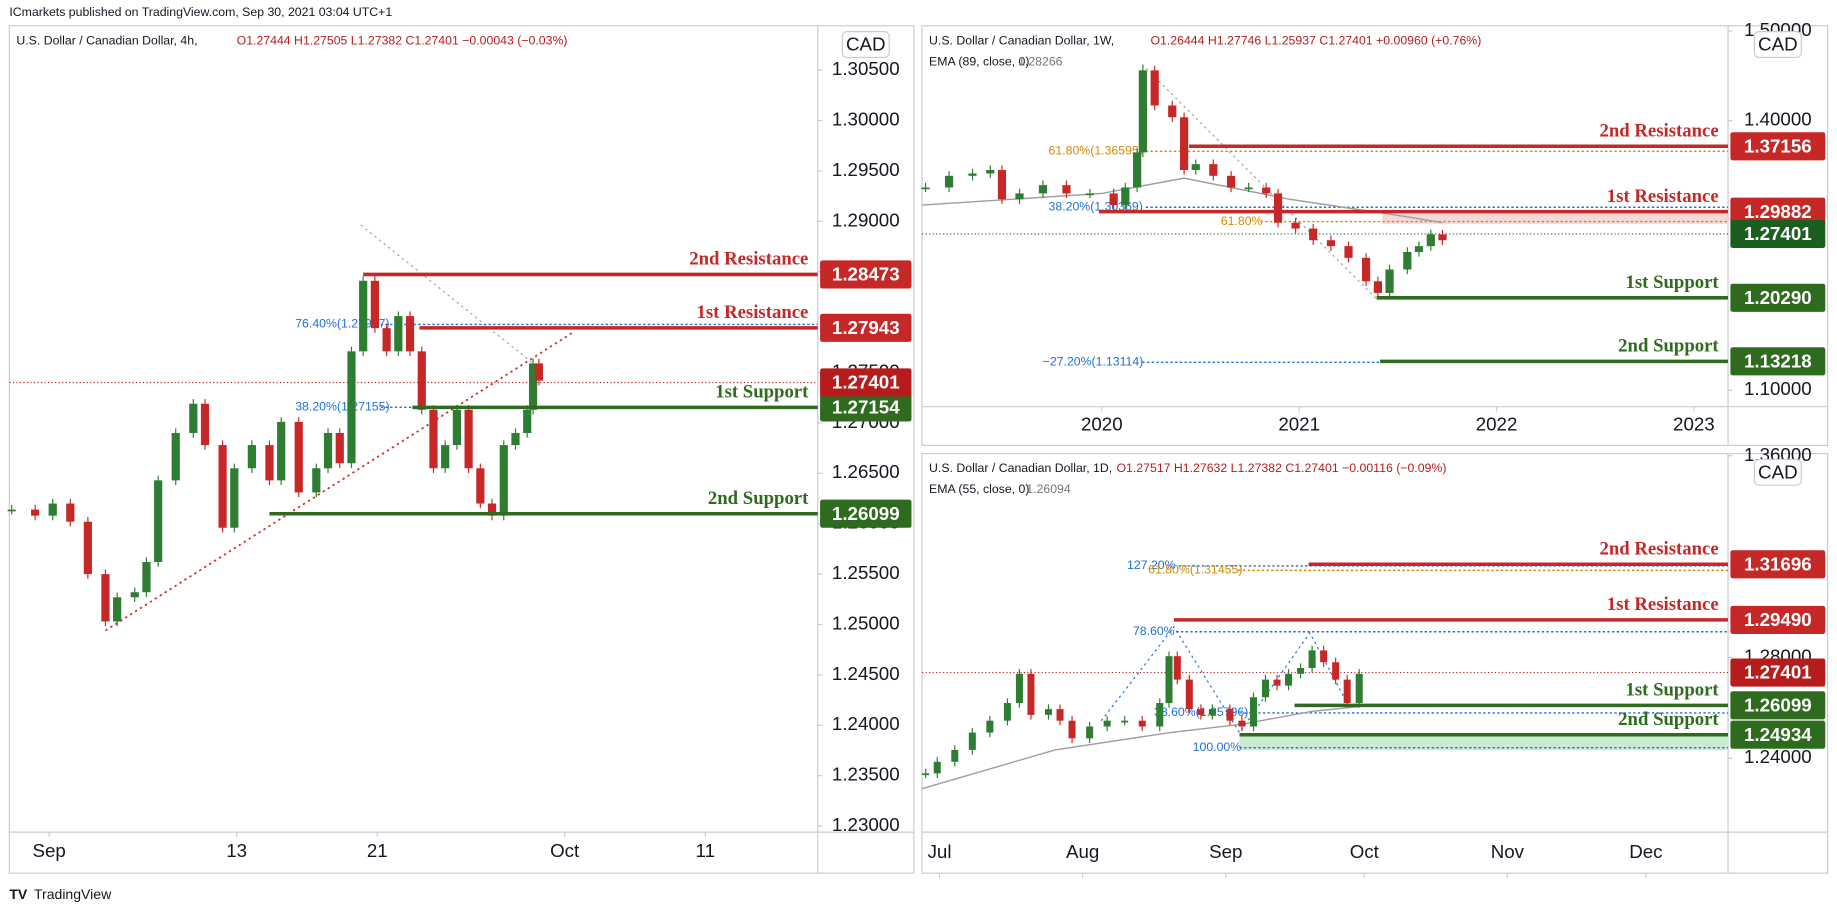 The image size is (1837, 913). I want to click on level-price: 1.27943, so click(866, 327).